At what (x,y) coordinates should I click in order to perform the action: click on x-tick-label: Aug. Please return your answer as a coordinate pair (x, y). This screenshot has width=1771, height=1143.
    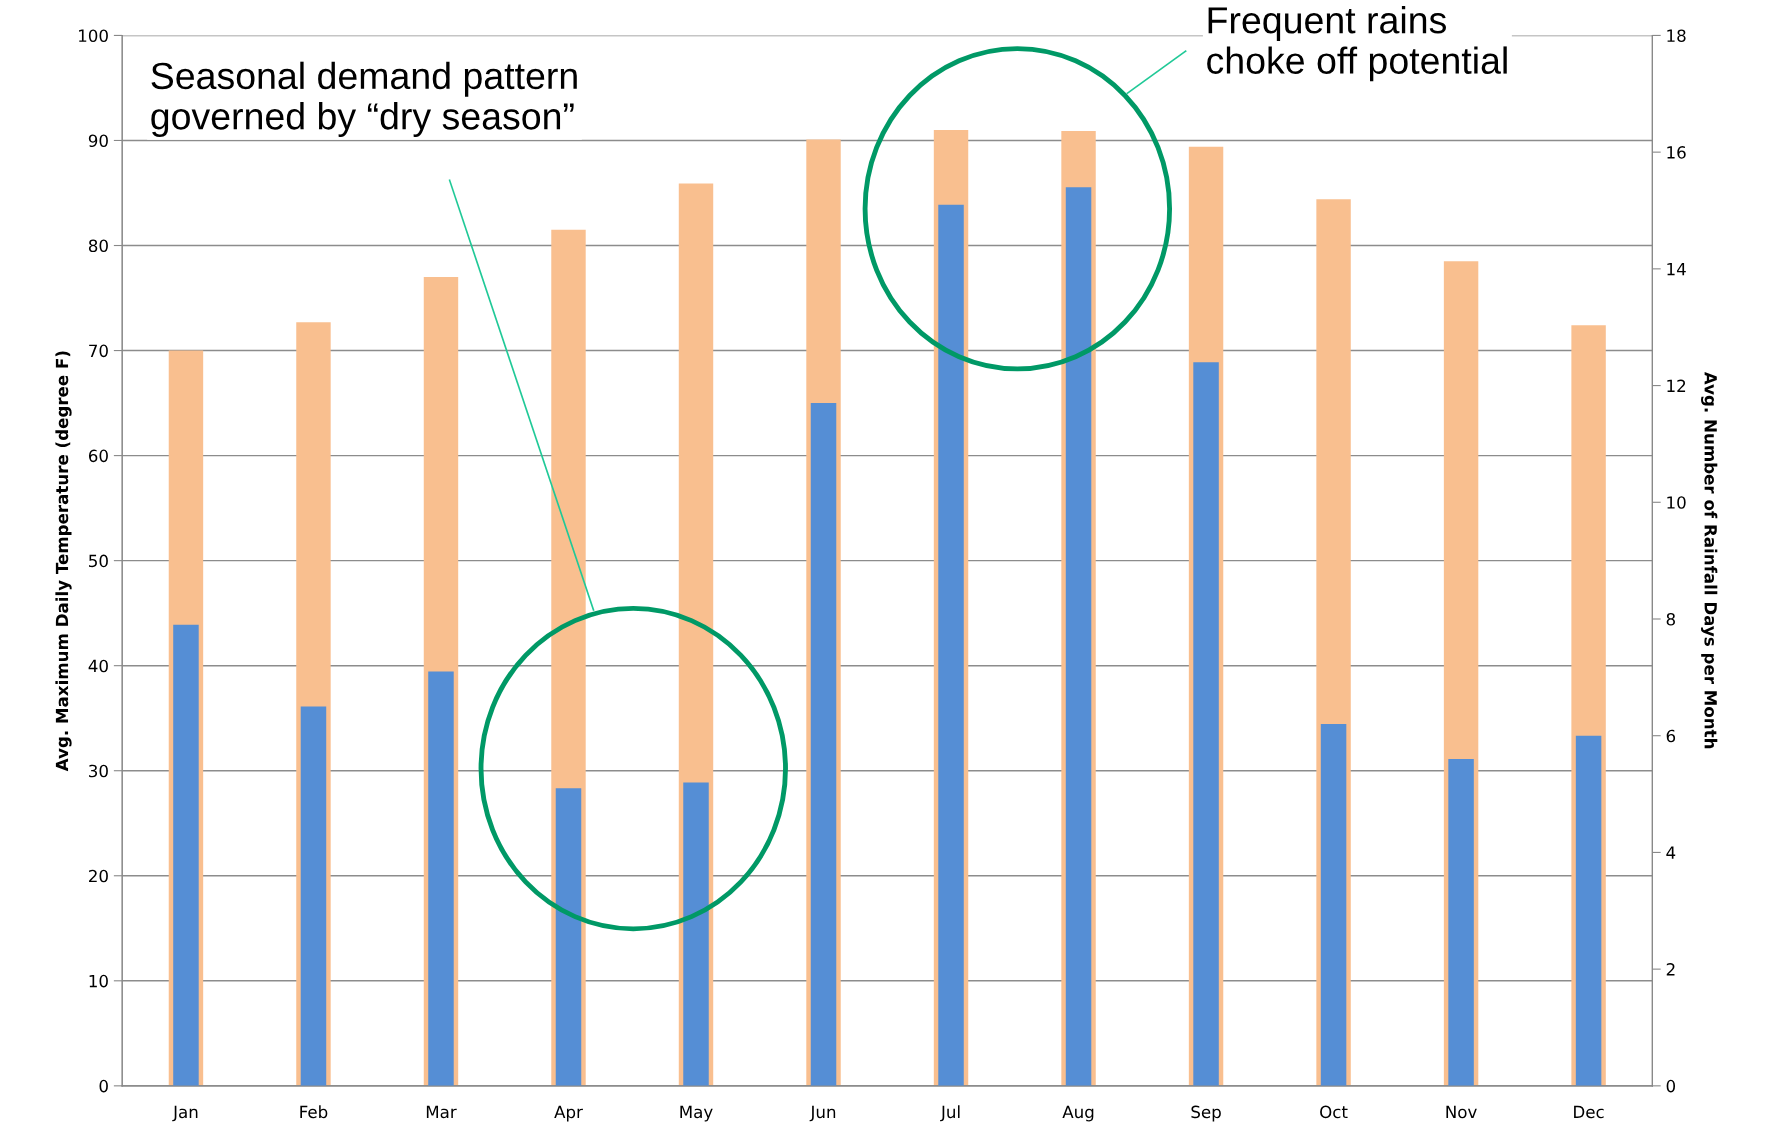
    Looking at the image, I should click on (1078, 1113).